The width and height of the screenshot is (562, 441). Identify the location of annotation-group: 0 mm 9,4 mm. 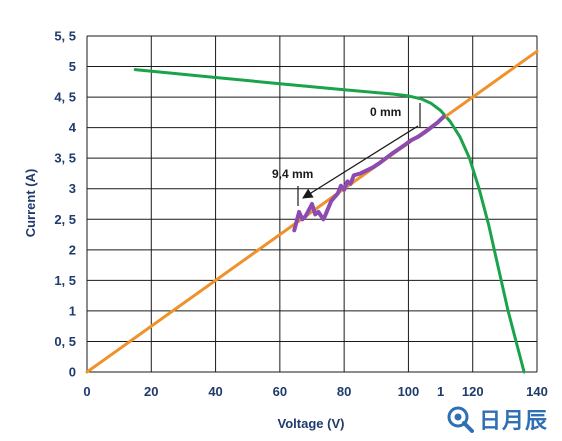
(346, 154).